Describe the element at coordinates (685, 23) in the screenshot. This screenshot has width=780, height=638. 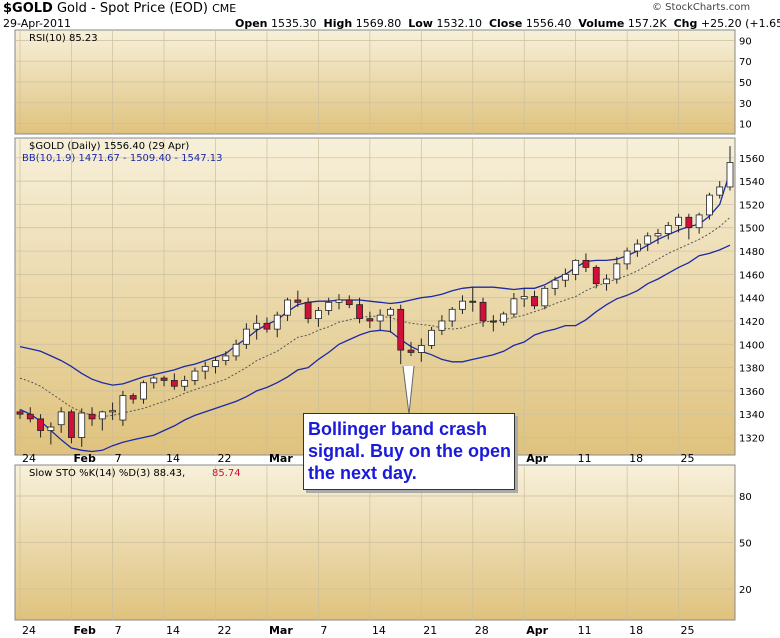
I see `chg-label: Chg` at that location.